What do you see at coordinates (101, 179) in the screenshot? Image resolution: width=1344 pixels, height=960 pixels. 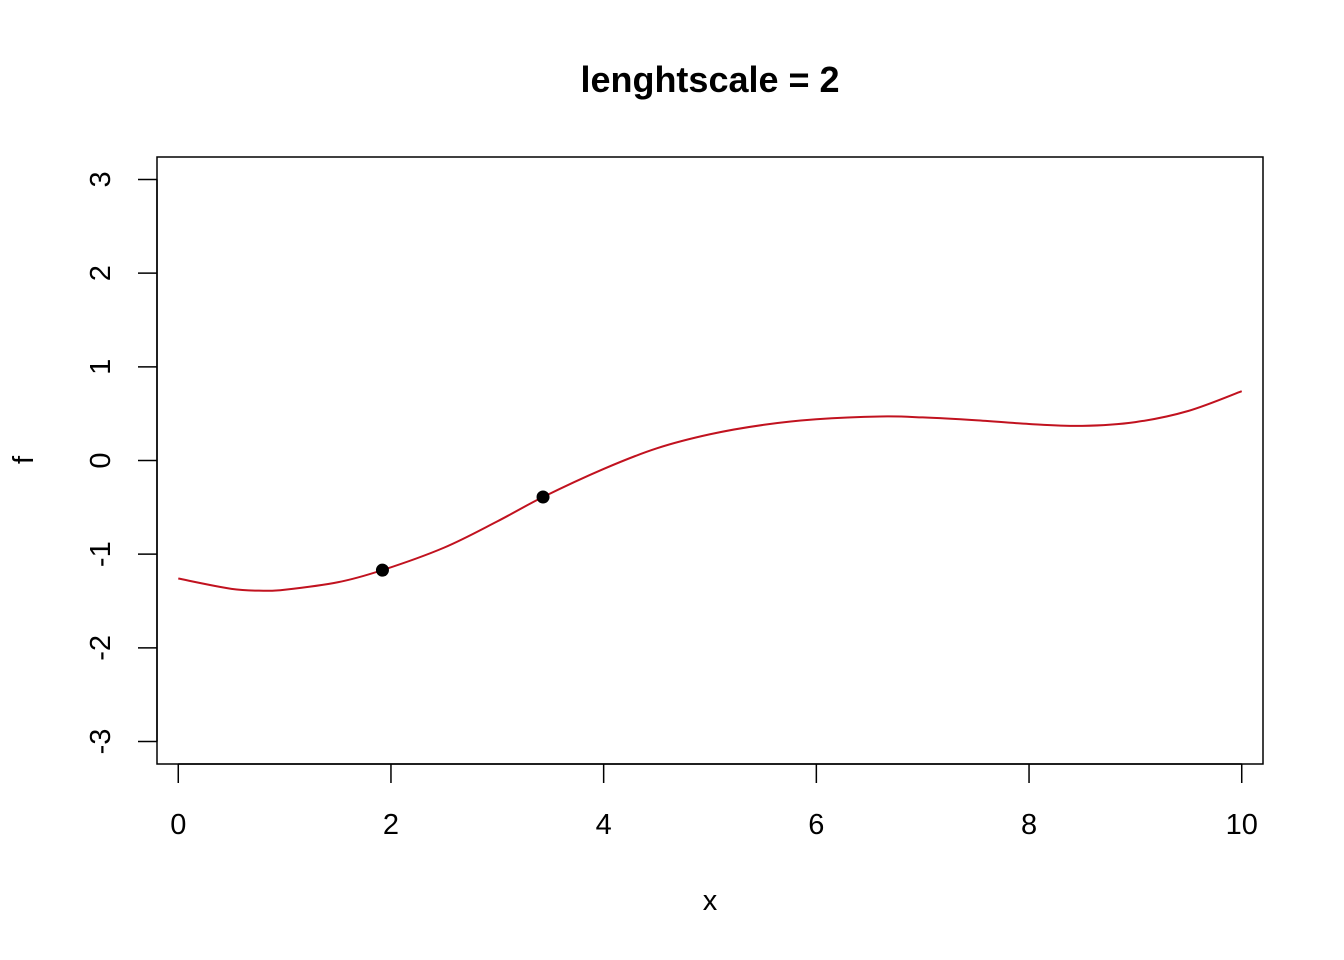 I see `y-tick-label: 3` at bounding box center [101, 179].